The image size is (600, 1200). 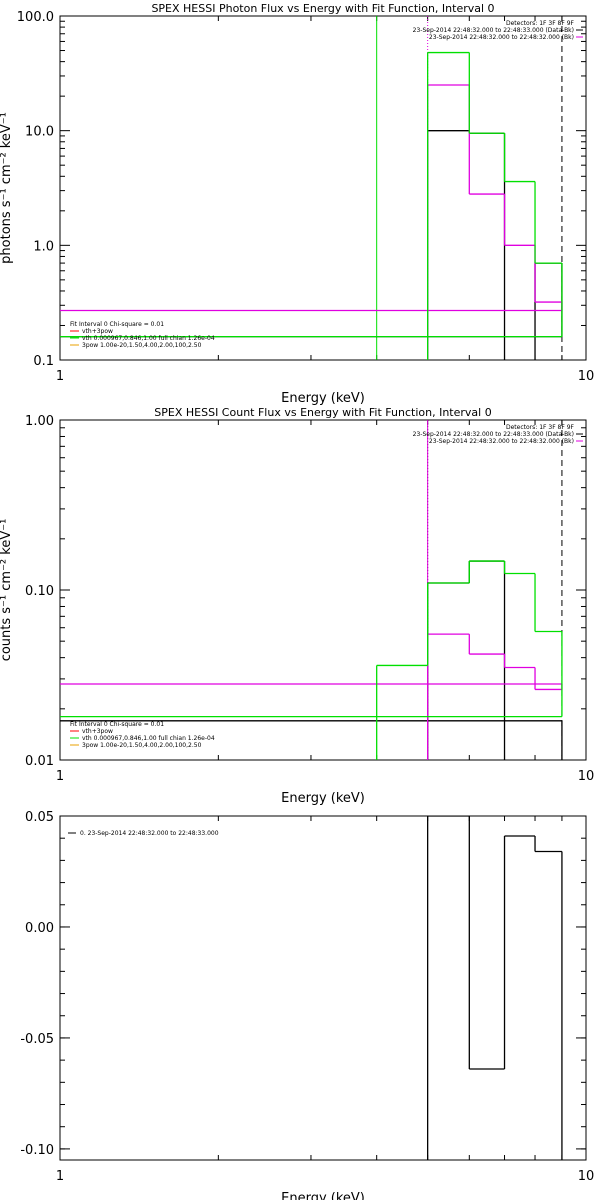 I want to click on y-tick-label: 10.0, so click(x=39, y=132).